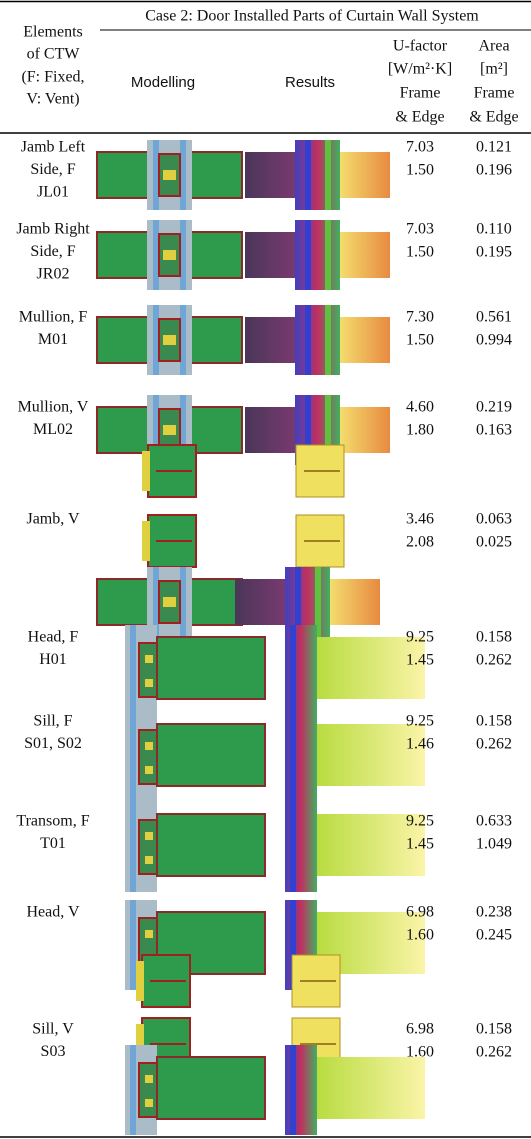 The height and width of the screenshot is (1139, 531). Describe the element at coordinates (52, 821) in the screenshot. I see `element-label: Transom, F` at that location.